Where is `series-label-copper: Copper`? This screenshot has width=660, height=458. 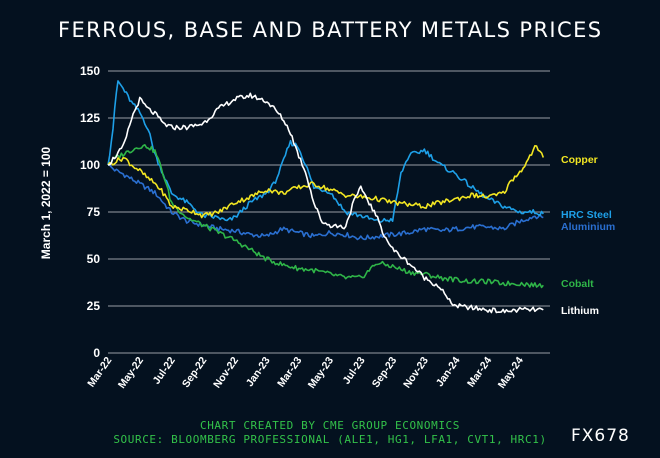
series-label-copper: Copper is located at coordinates (579, 160).